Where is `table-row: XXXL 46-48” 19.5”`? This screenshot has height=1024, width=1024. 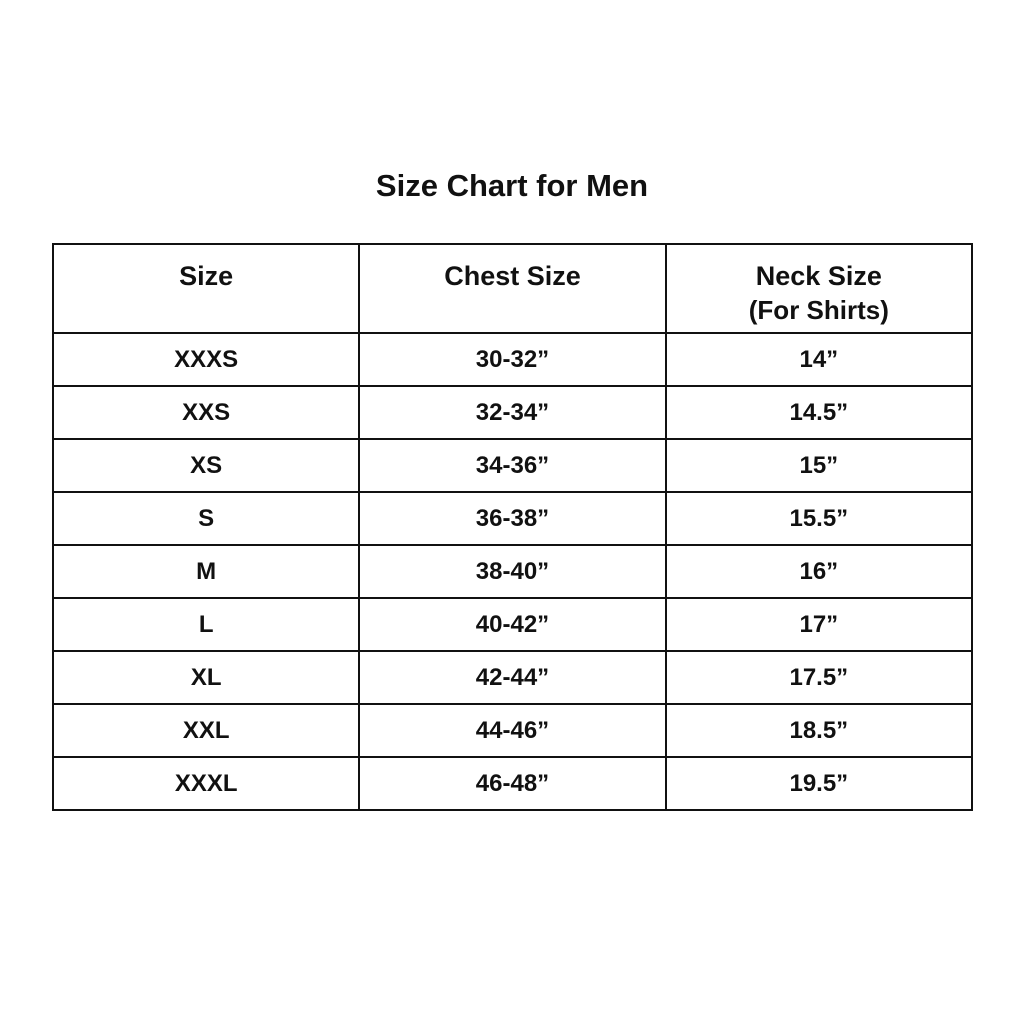 table-row: XXXL 46-48” 19.5” is located at coordinates (512, 783).